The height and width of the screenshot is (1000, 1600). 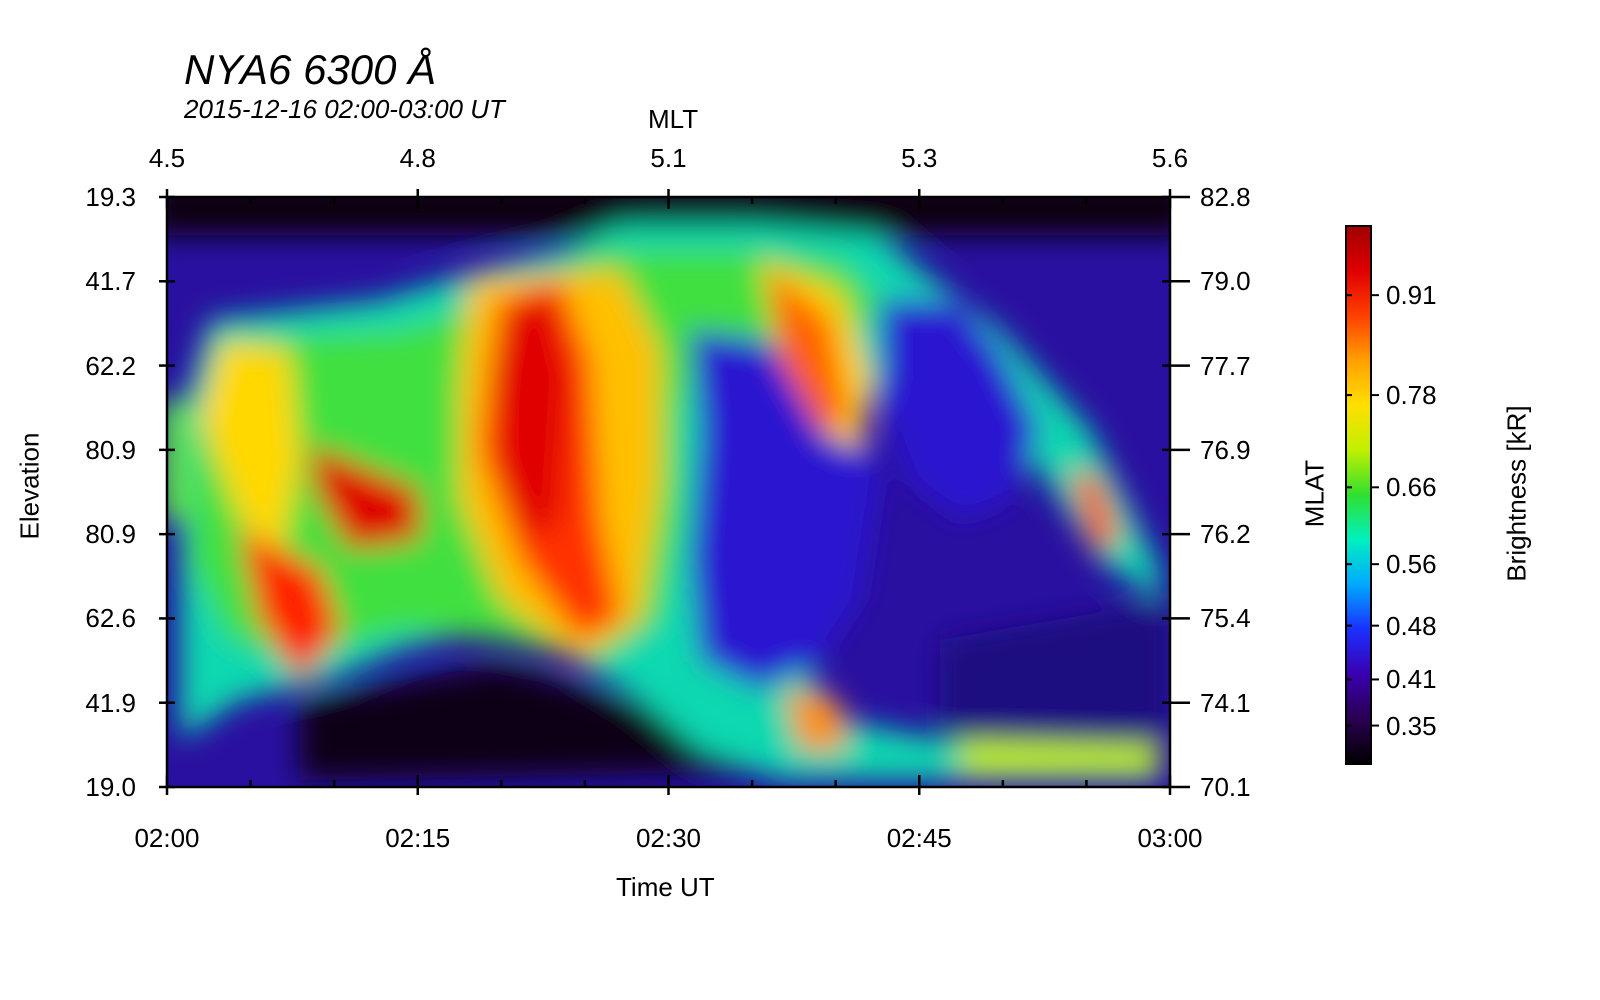 I want to click on x-tick-label: 03:00, so click(x=1170, y=838).